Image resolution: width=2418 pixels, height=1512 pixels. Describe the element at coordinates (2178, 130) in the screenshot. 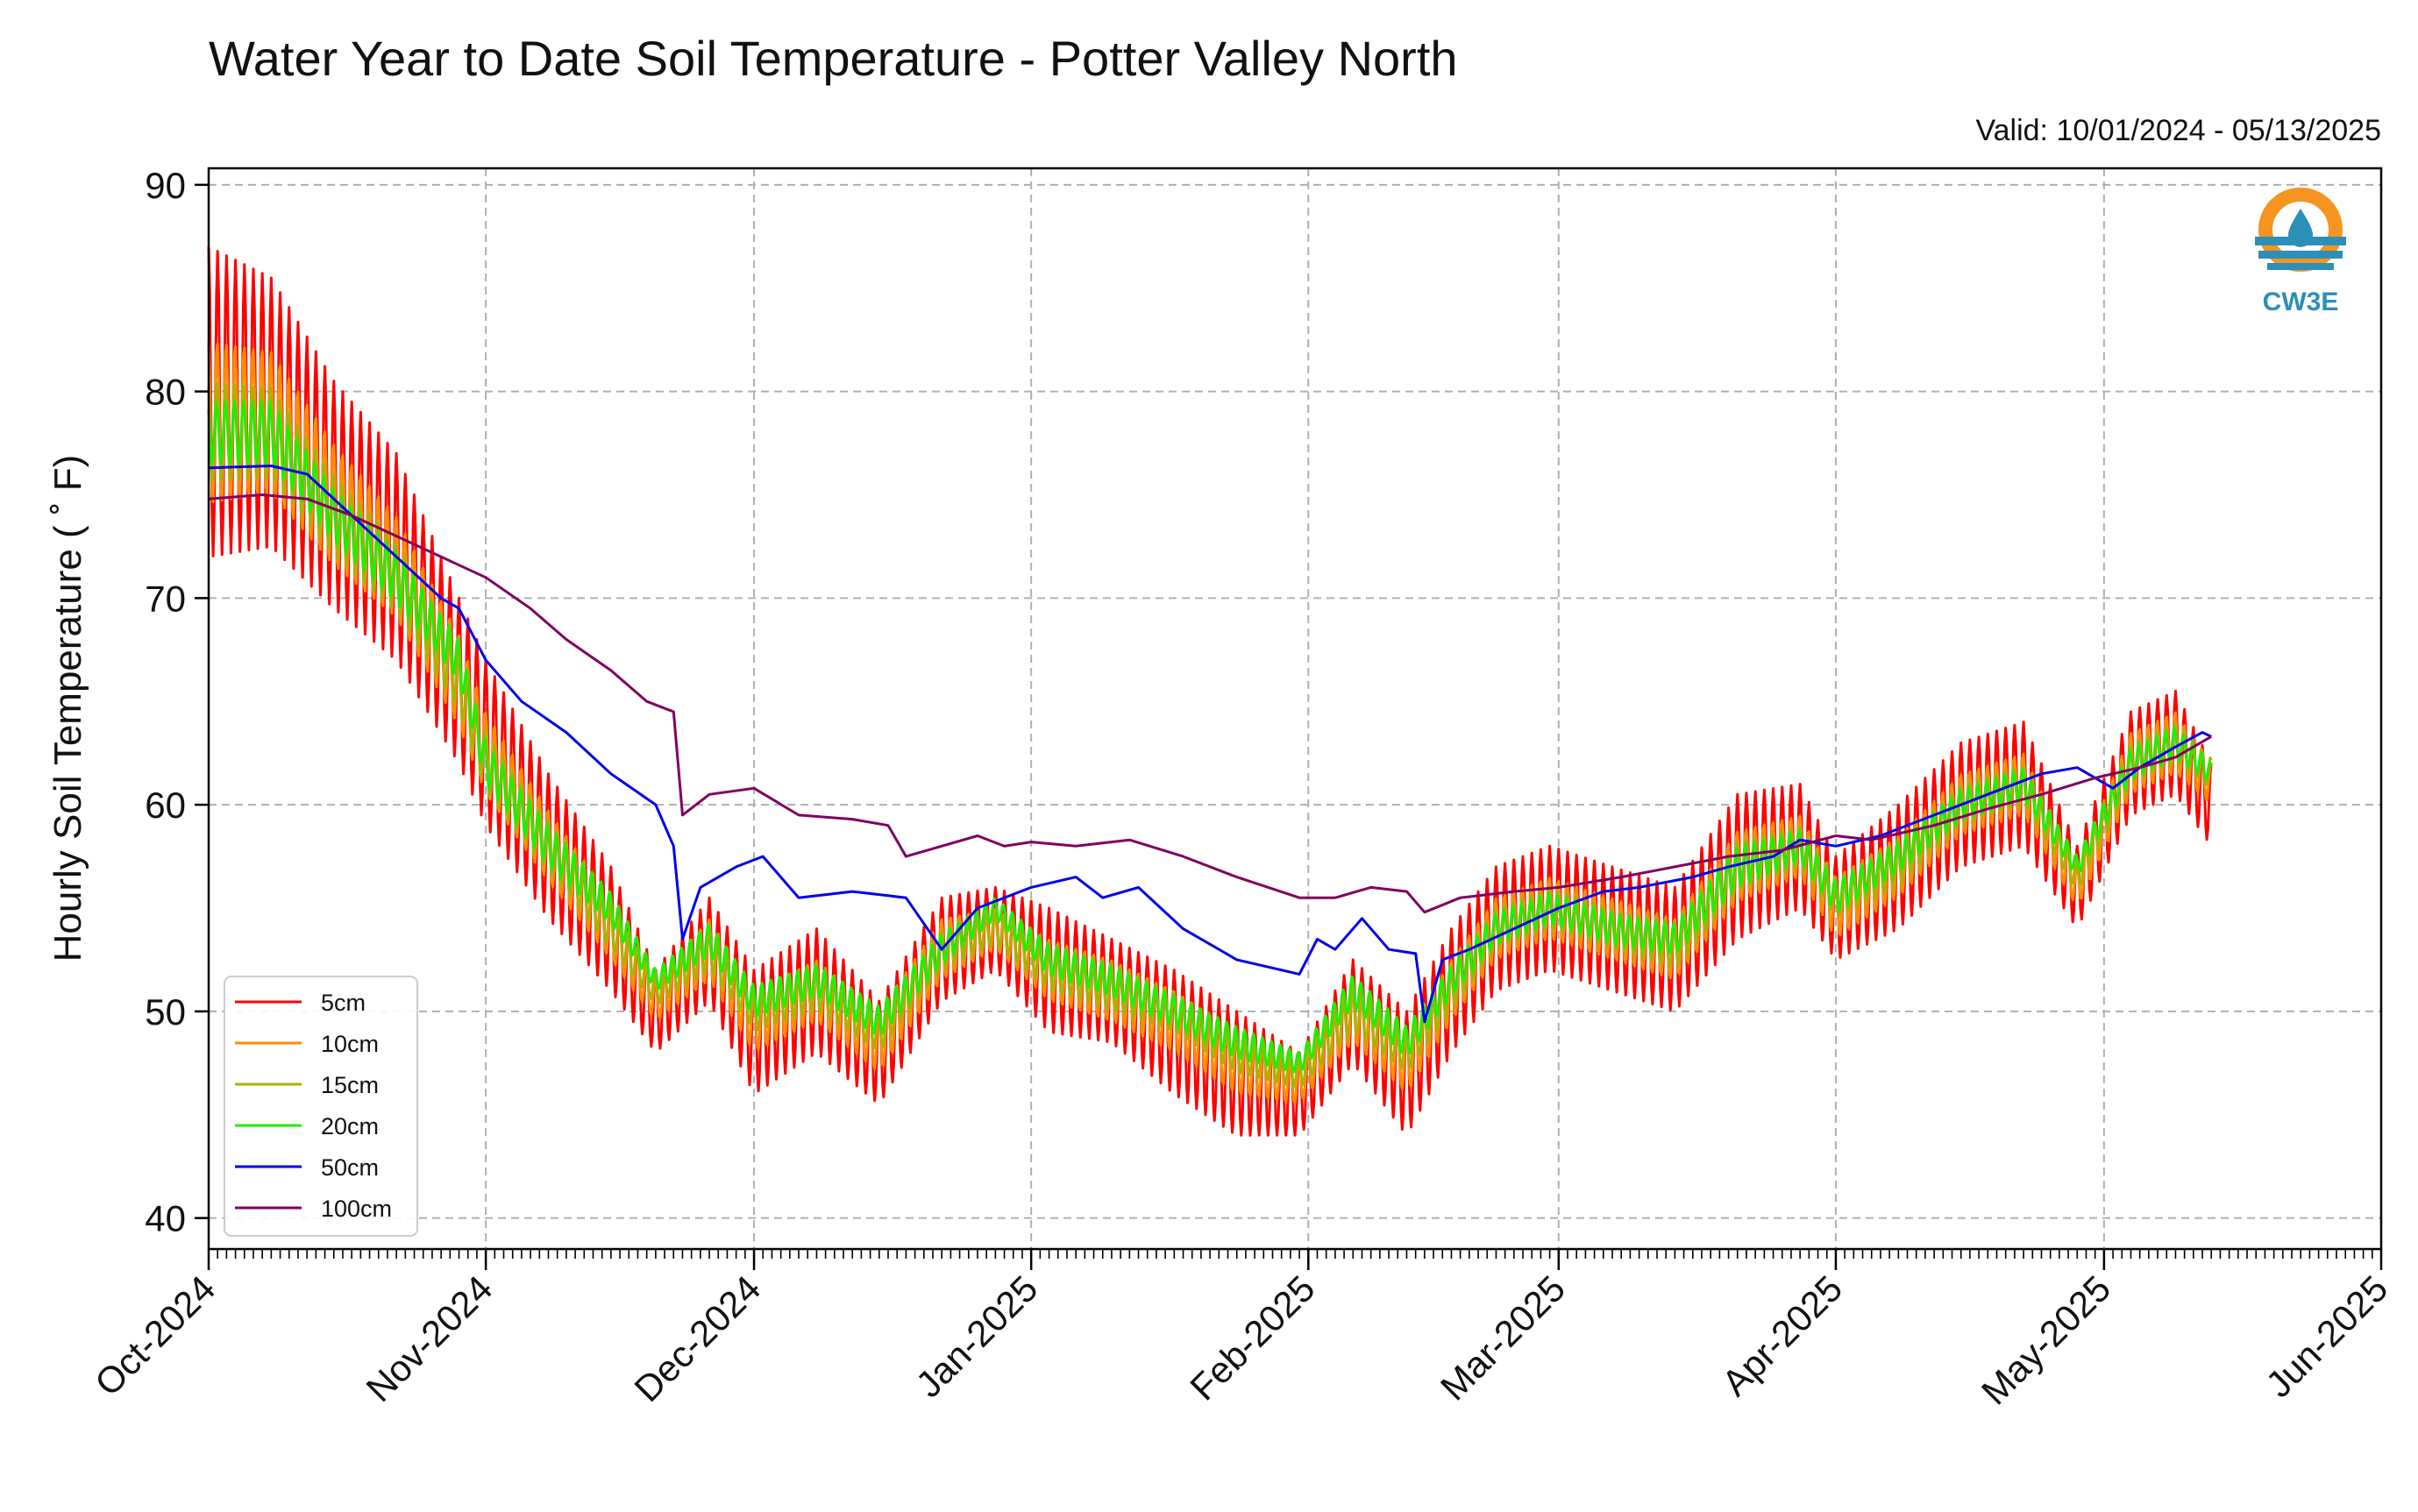

I see `chart-subtitle: Valid: 10/01/2024 - 05/13/2025` at that location.